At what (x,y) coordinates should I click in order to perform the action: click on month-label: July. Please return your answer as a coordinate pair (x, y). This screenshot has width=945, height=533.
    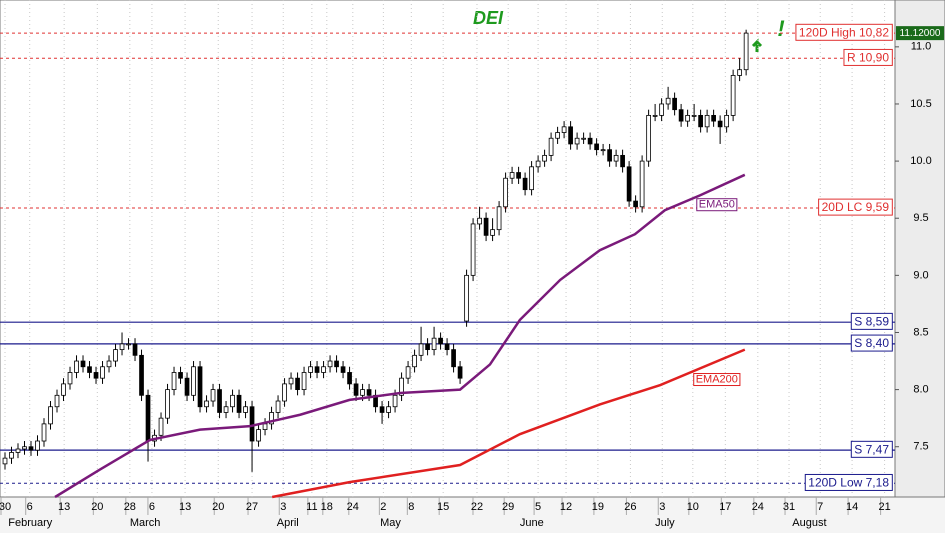
    Looking at the image, I should click on (665, 523).